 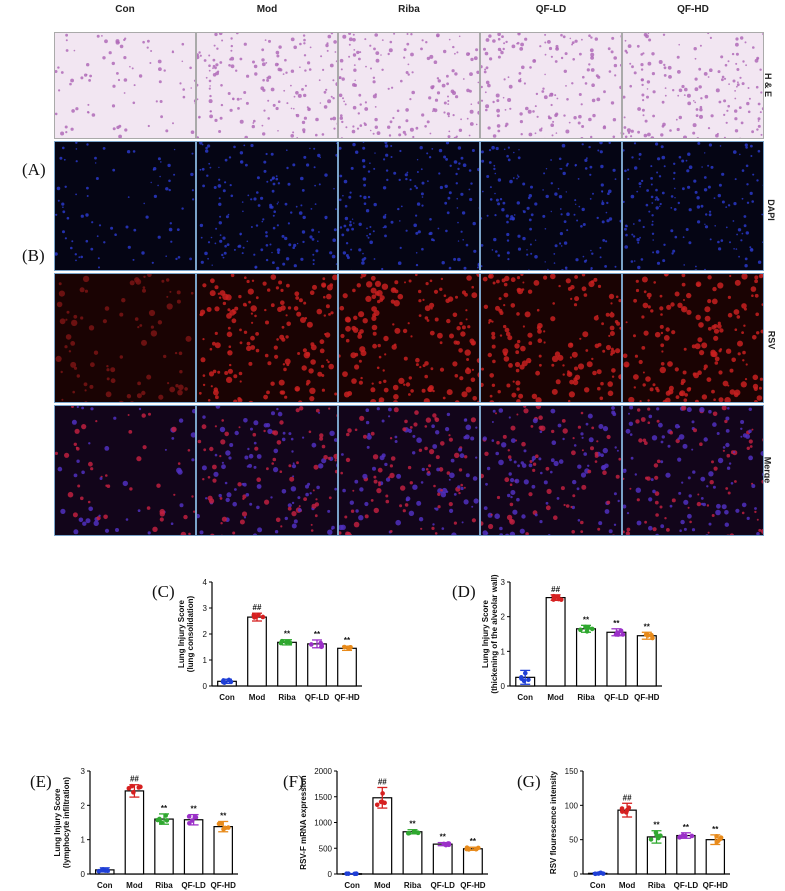 I want to click on chart-e-xlabel-0: Con, so click(x=105, y=885).